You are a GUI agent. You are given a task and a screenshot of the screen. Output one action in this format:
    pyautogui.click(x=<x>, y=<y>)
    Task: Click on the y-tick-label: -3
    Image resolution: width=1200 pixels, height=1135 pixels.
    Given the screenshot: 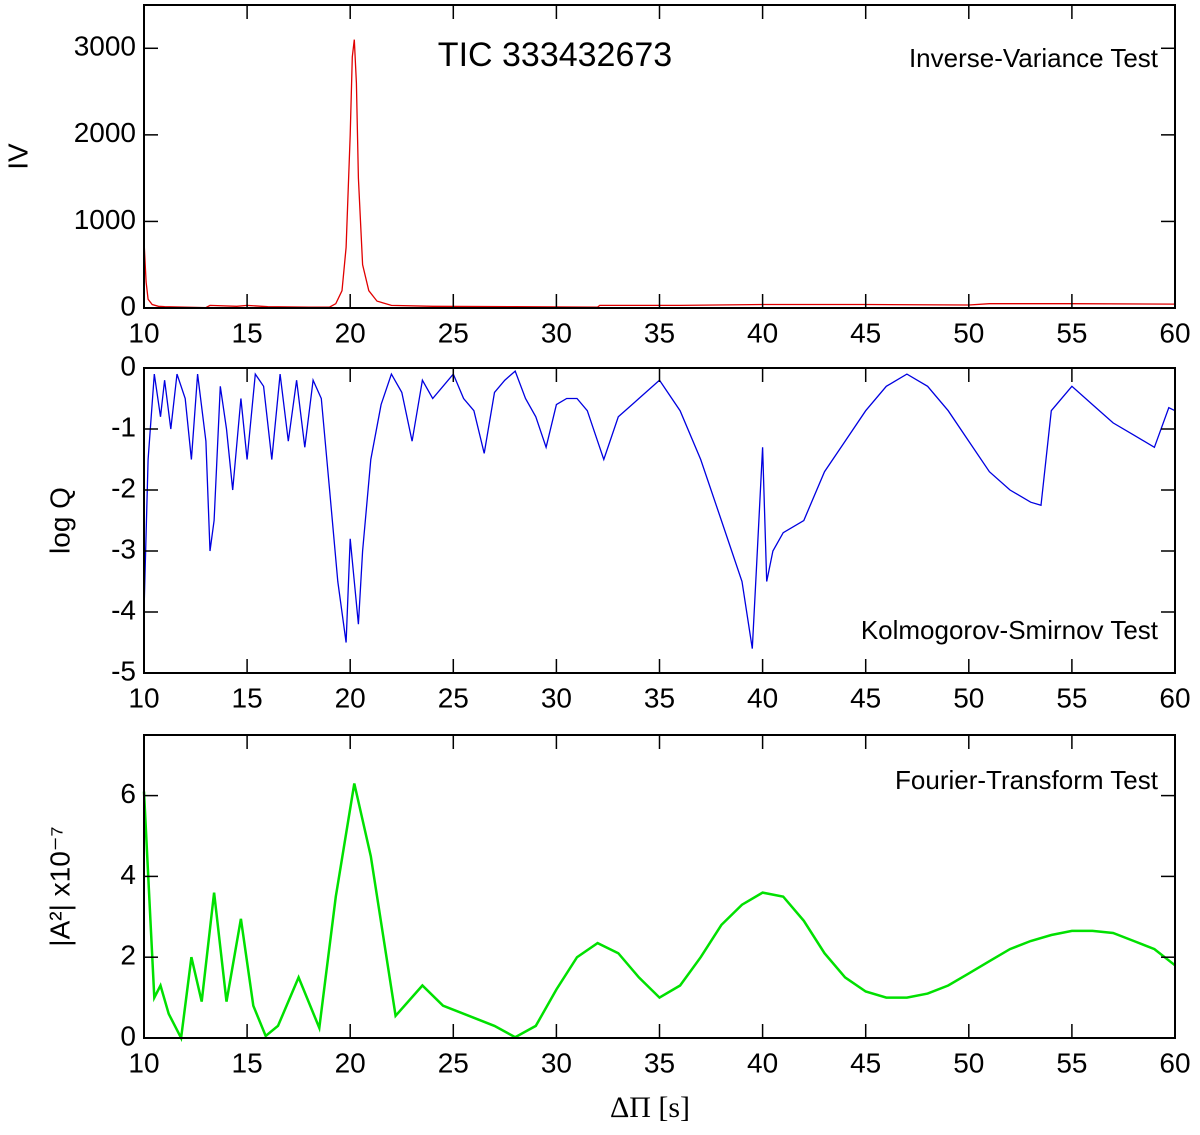 What is the action you would take?
    pyautogui.click(x=123, y=548)
    